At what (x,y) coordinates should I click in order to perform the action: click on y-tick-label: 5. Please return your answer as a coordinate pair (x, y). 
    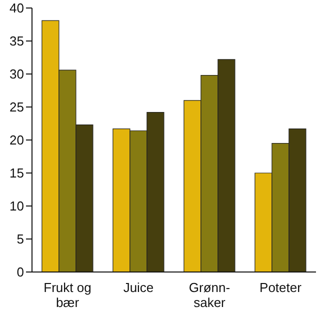
    Looking at the image, I should click on (20, 239).